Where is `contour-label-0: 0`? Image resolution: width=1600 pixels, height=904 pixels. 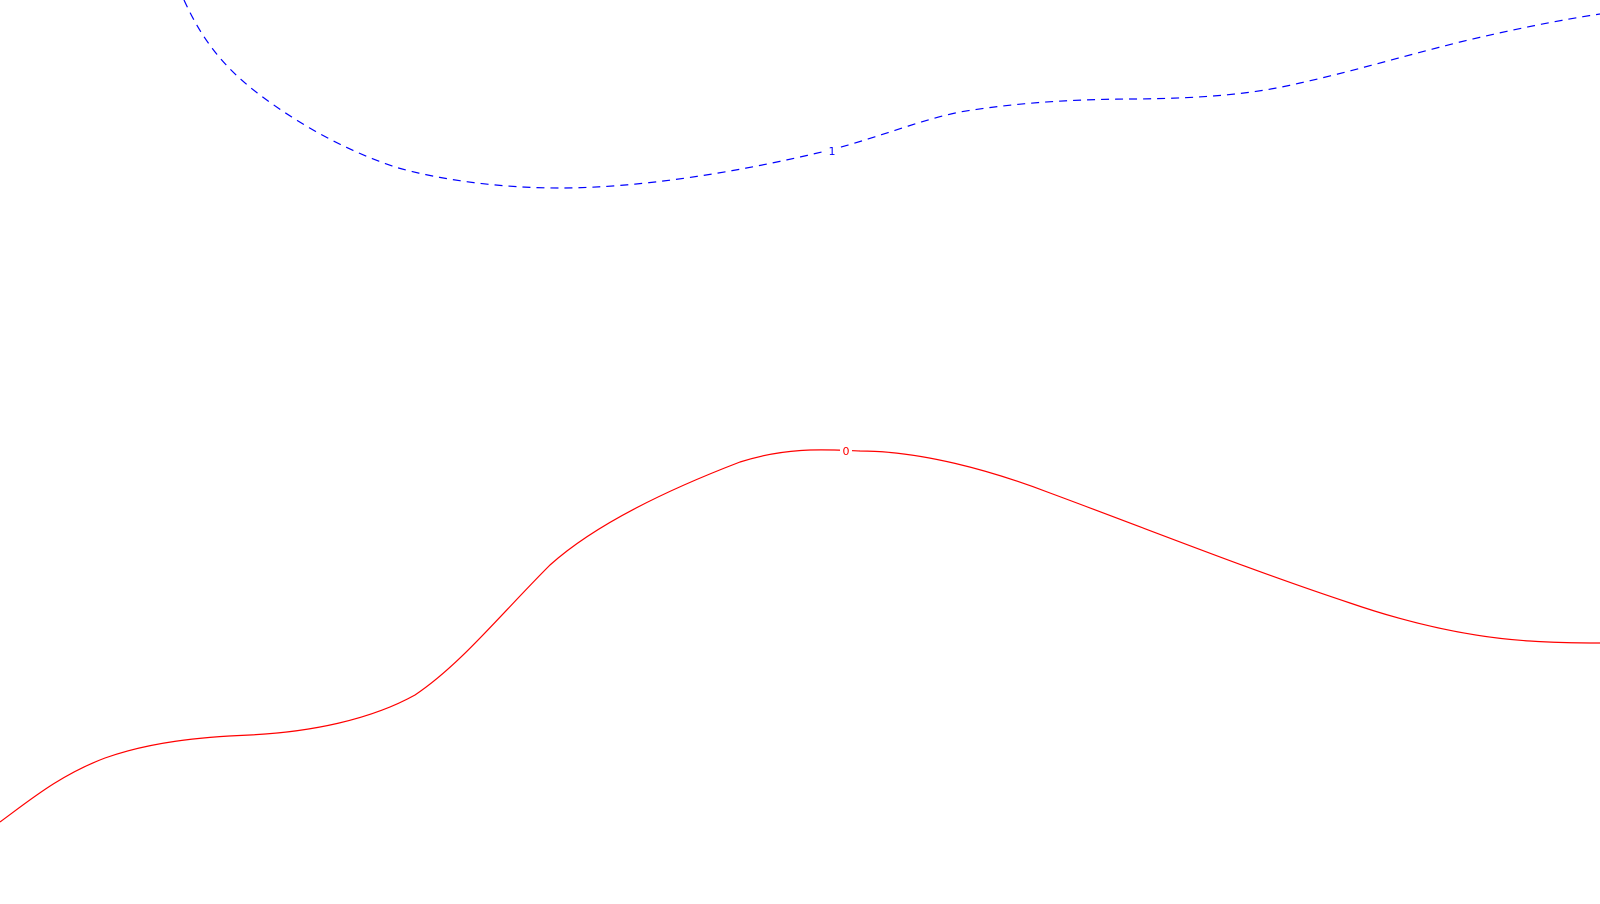
contour-label-0: 0 is located at coordinates (846, 451).